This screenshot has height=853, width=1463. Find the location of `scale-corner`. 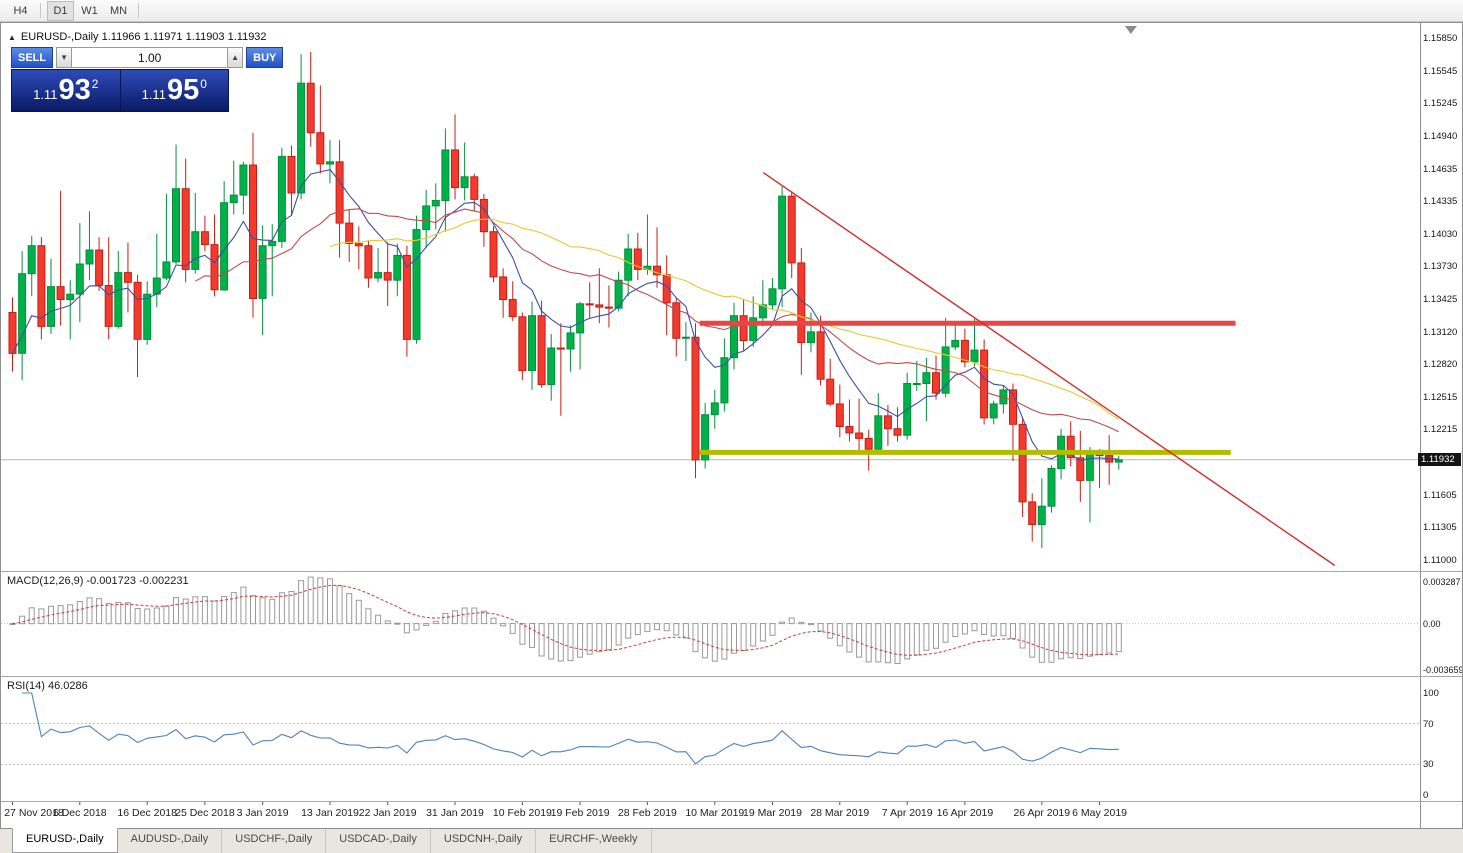

scale-corner is located at coordinates (1441, 815).